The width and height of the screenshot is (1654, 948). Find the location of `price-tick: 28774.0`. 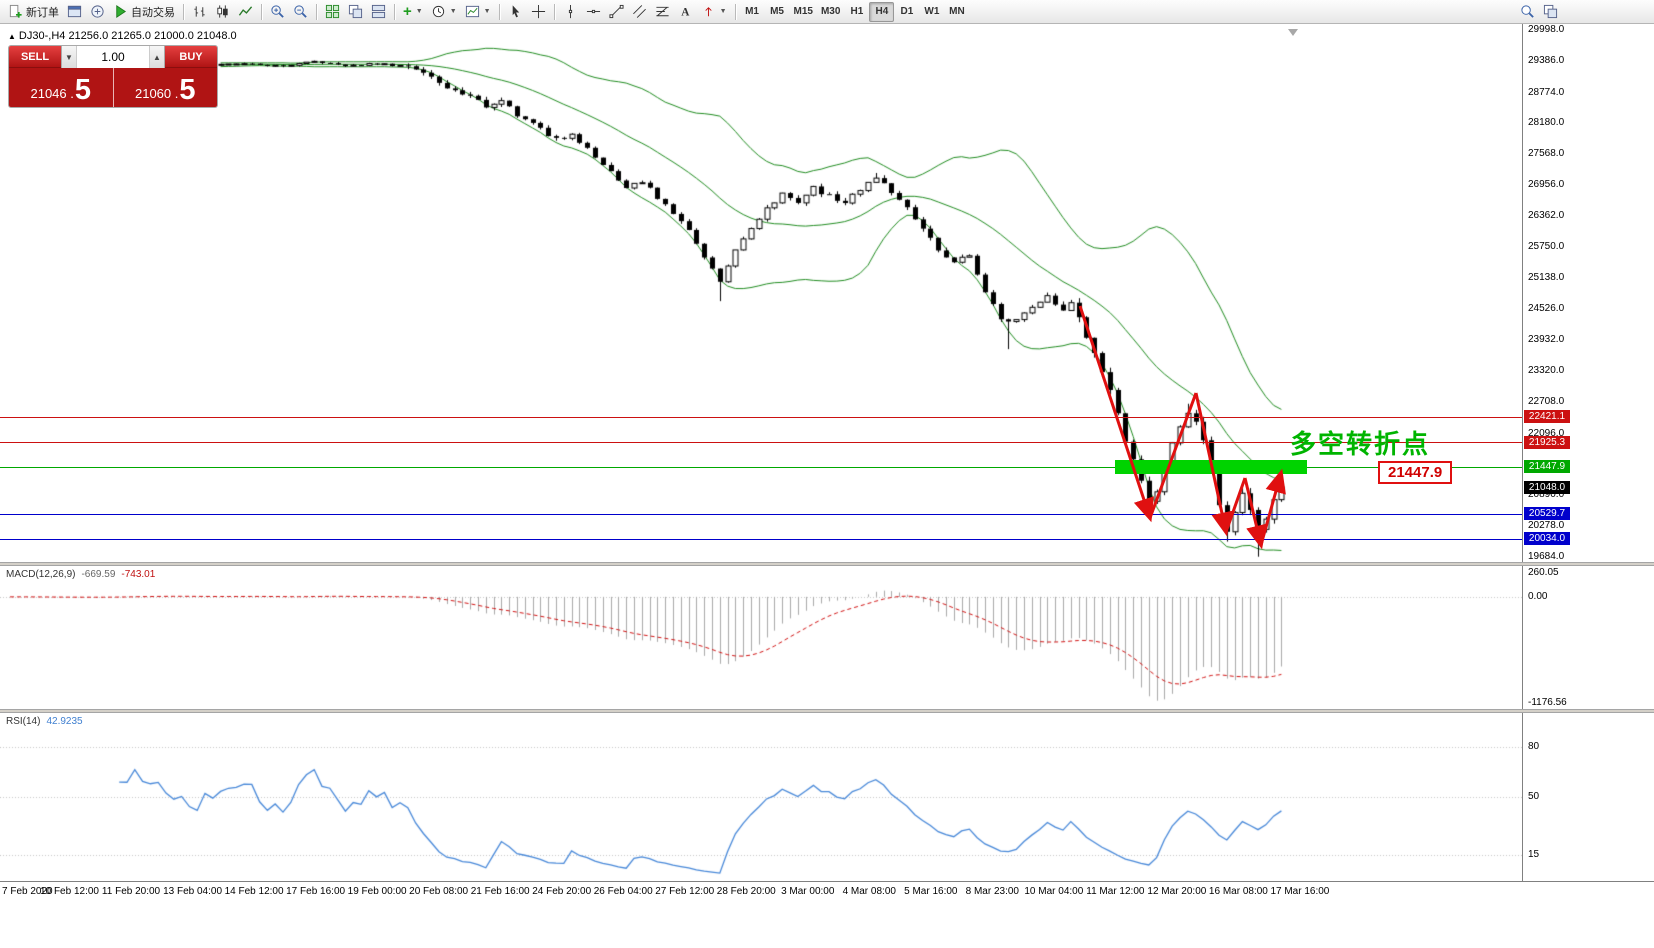

price-tick: 28774.0 is located at coordinates (1546, 92).